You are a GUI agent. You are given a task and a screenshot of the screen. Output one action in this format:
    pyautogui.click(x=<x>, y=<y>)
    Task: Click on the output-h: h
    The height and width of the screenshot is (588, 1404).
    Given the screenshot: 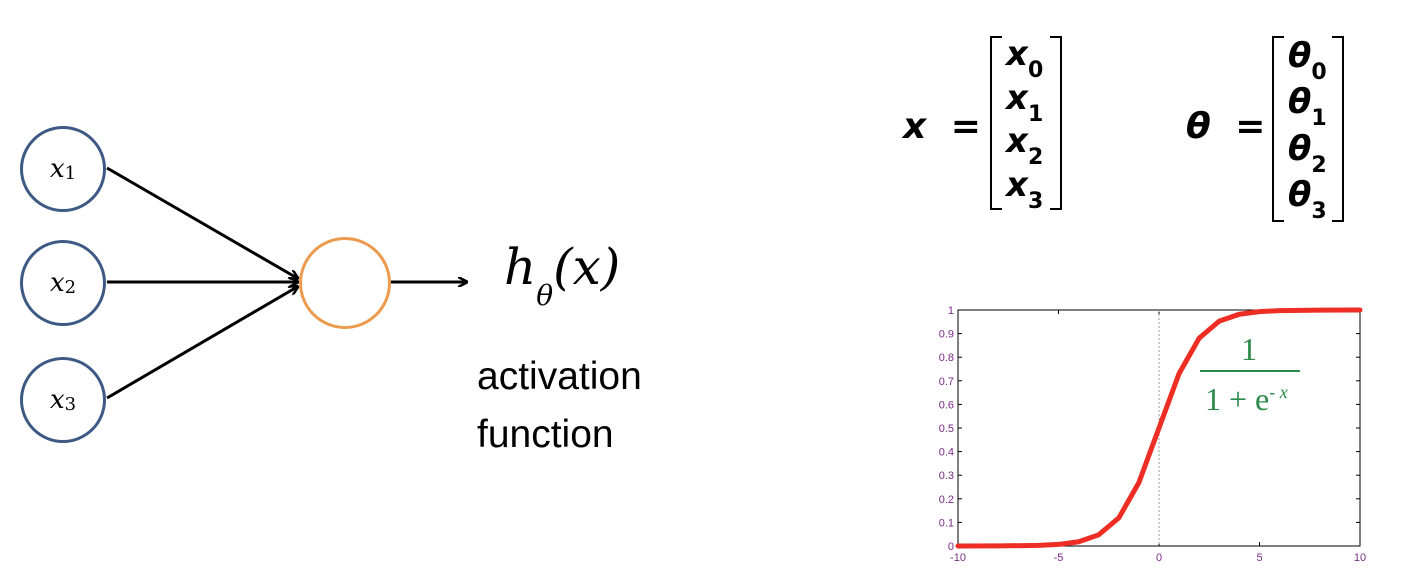 What is the action you would take?
    pyautogui.click(x=520, y=267)
    